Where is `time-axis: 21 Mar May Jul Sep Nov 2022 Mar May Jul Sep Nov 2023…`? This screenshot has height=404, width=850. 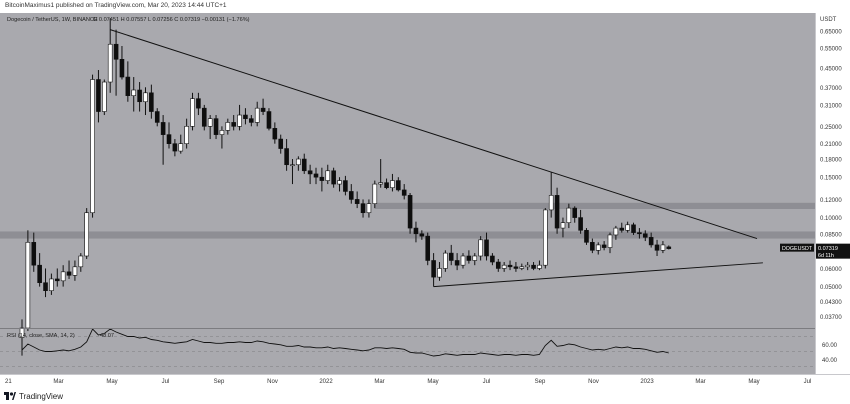
time-axis: 21 Mar May Jul Sep Nov 2022 Mar May Jul Sep Nov 2023… is located at coordinates (408, 382).